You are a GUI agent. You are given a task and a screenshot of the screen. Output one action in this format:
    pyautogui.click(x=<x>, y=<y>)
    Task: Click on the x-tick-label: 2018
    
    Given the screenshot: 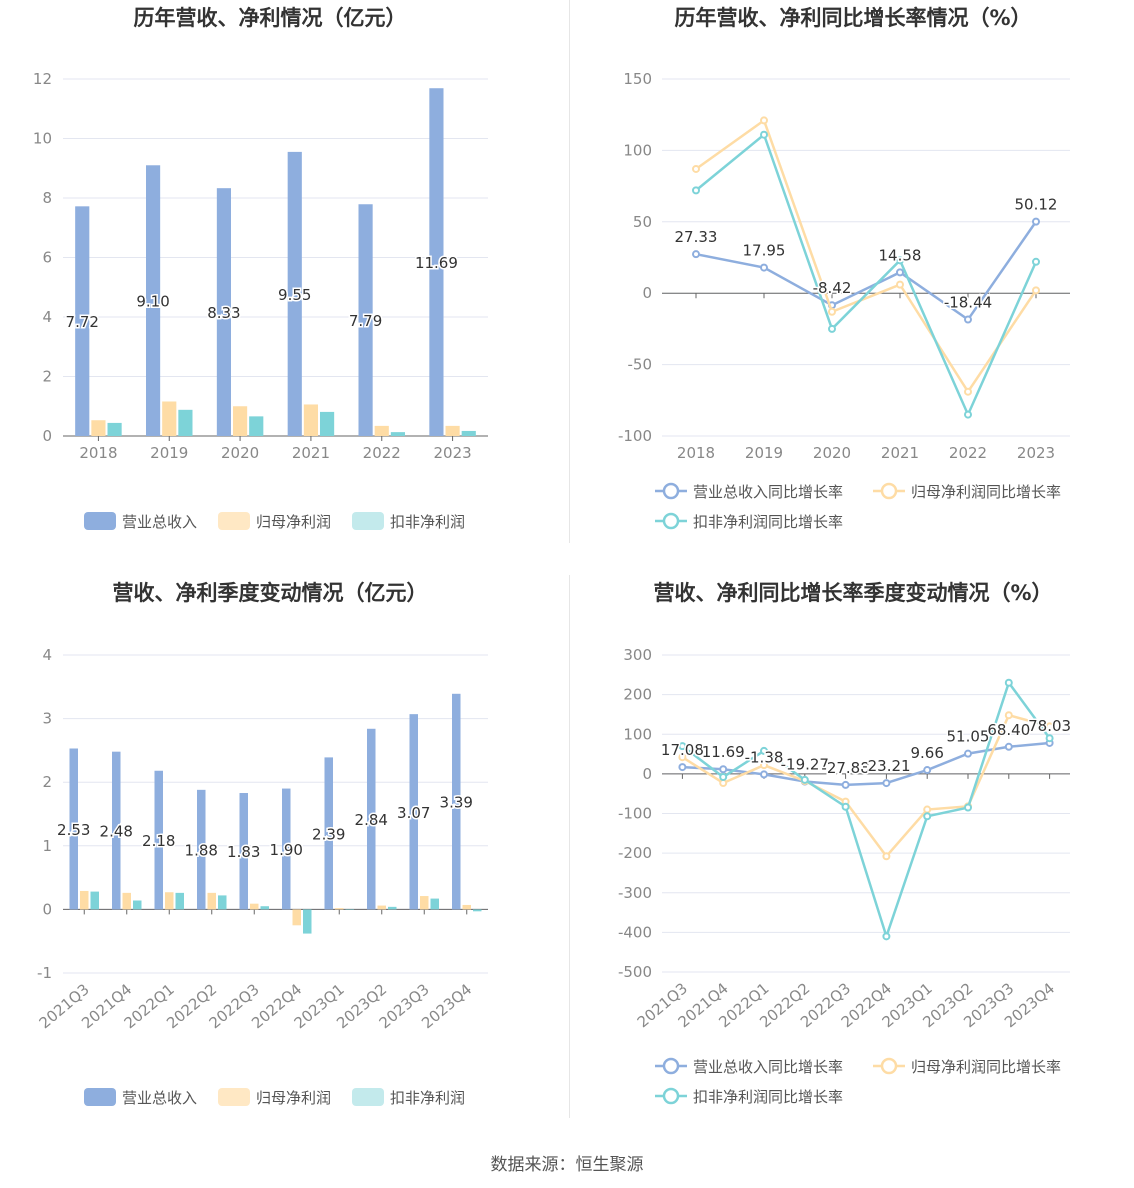 What is the action you would take?
    pyautogui.click(x=696, y=453)
    